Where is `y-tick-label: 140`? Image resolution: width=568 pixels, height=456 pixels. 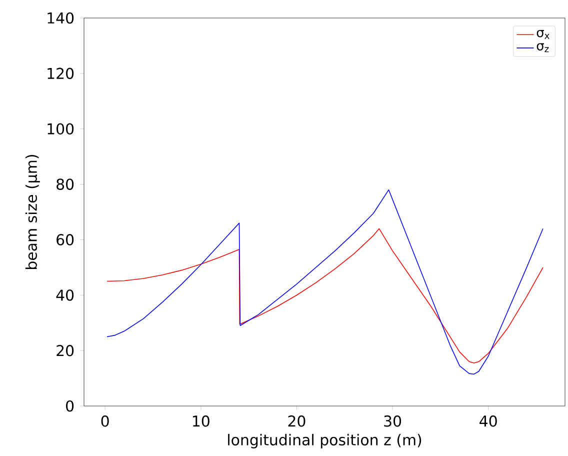
y-tick-label: 140 is located at coordinates (61, 18).